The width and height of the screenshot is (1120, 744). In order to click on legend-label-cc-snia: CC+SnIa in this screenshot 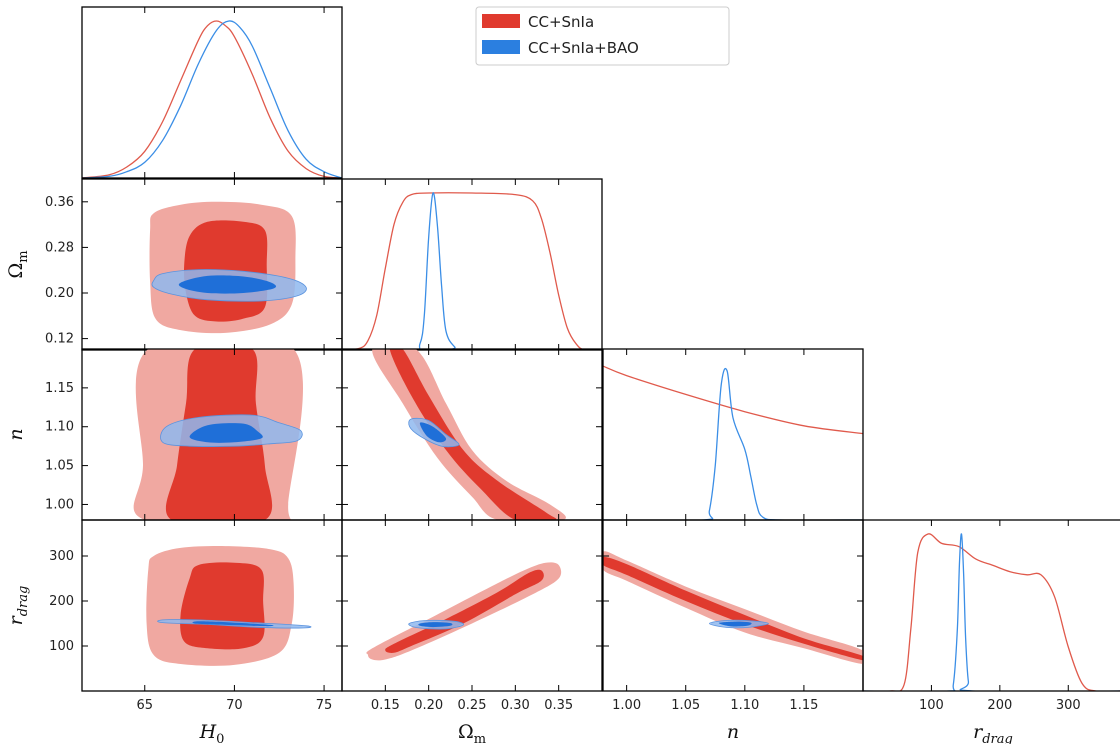, I will do `click(561, 22)`.